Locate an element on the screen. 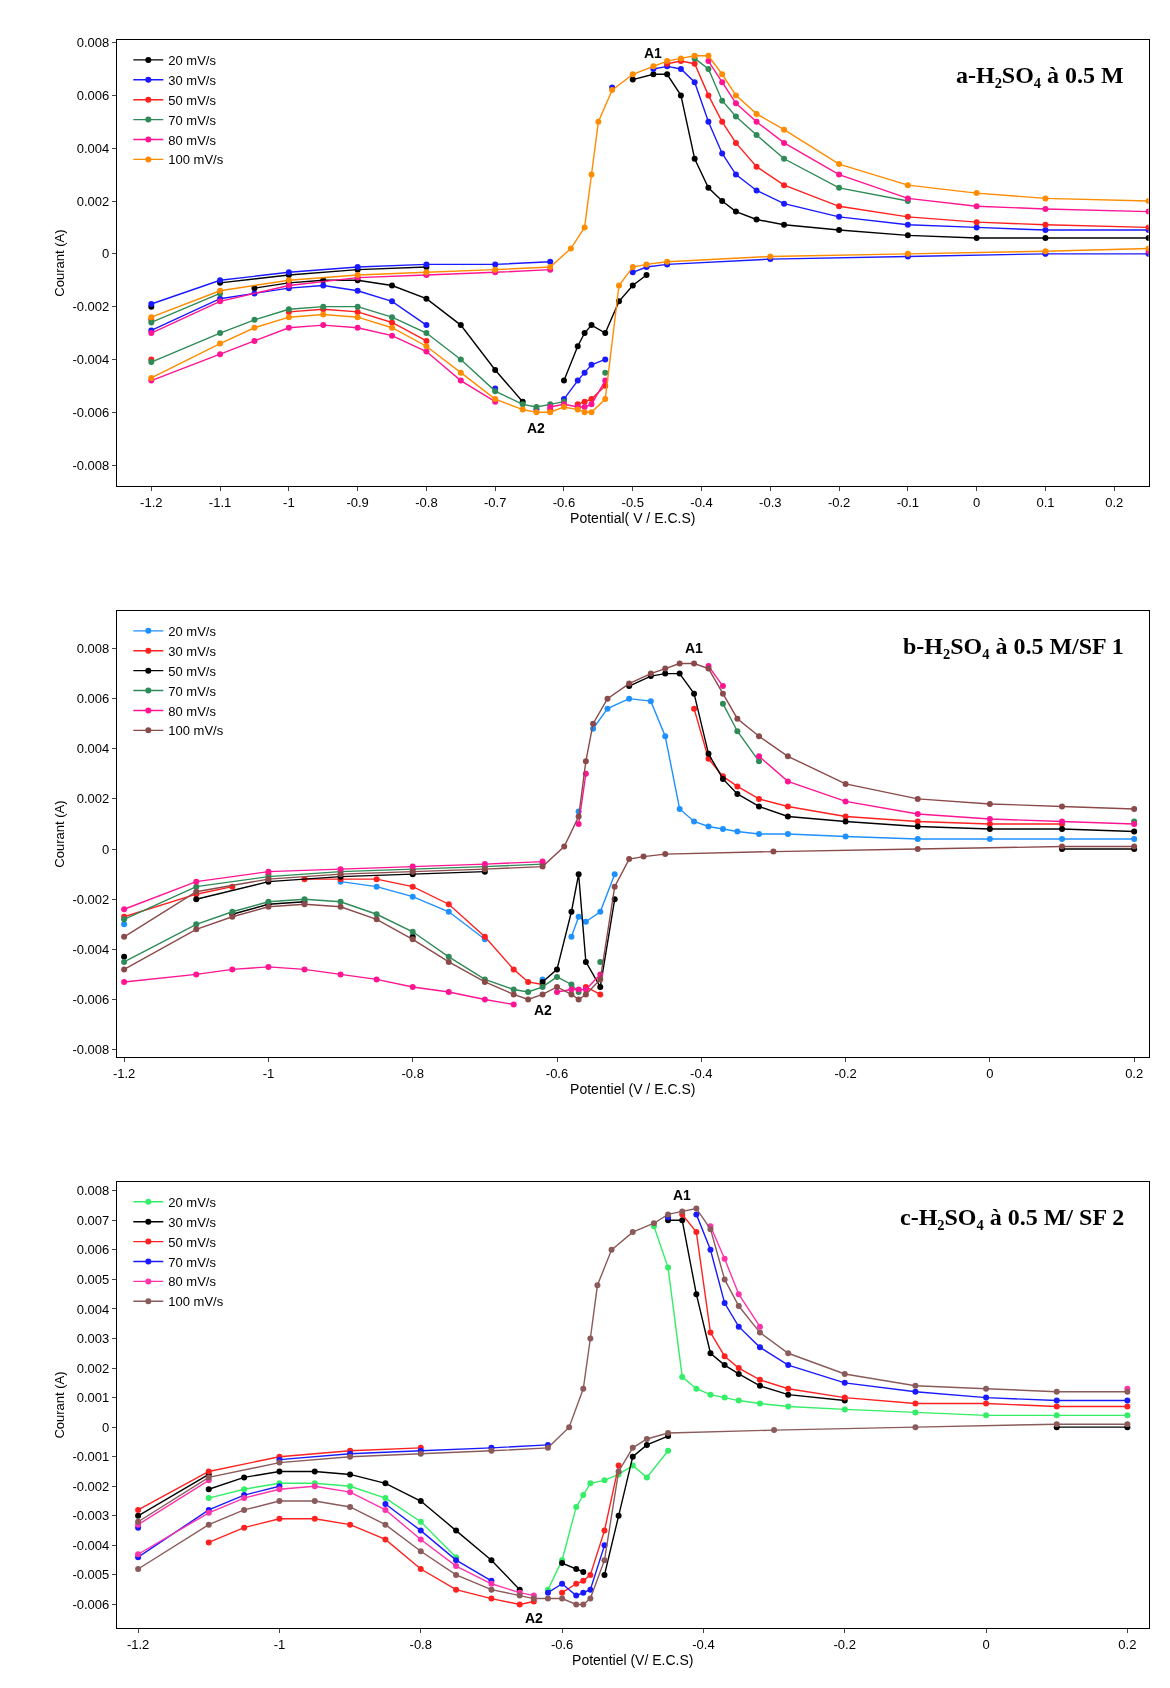  x-tick-label: -0.5 is located at coordinates (632, 502).